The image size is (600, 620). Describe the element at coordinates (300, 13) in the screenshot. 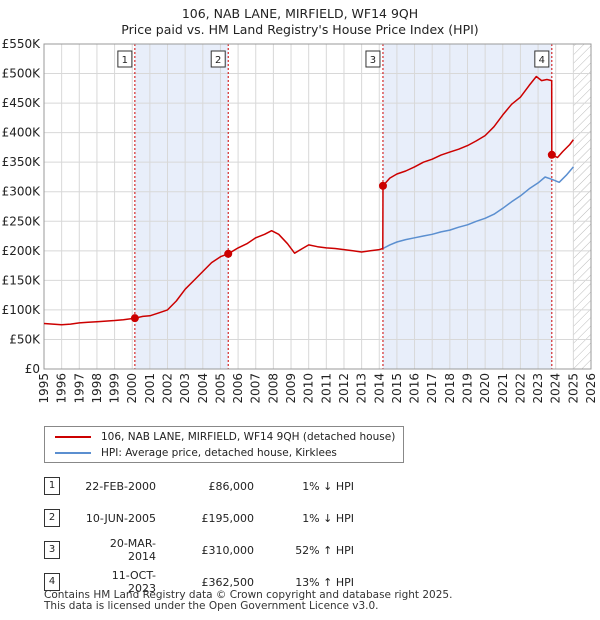

I see `chart-title: 106, NAB LANE, MIRFIELD, WF14 9QH` at that location.